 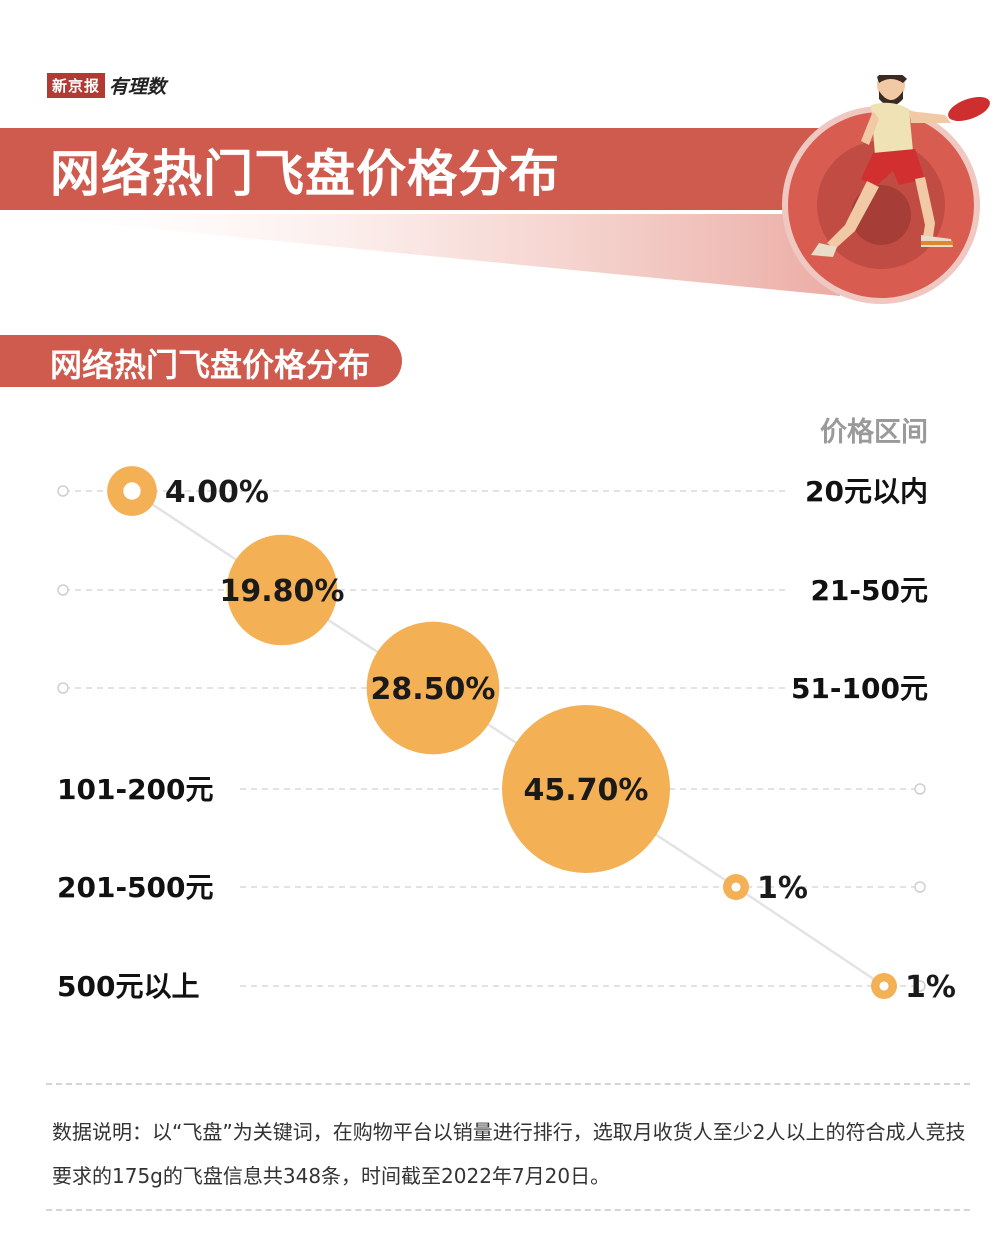 What do you see at coordinates (76, 85) in the screenshot?
I see `logo-box: 新京报` at bounding box center [76, 85].